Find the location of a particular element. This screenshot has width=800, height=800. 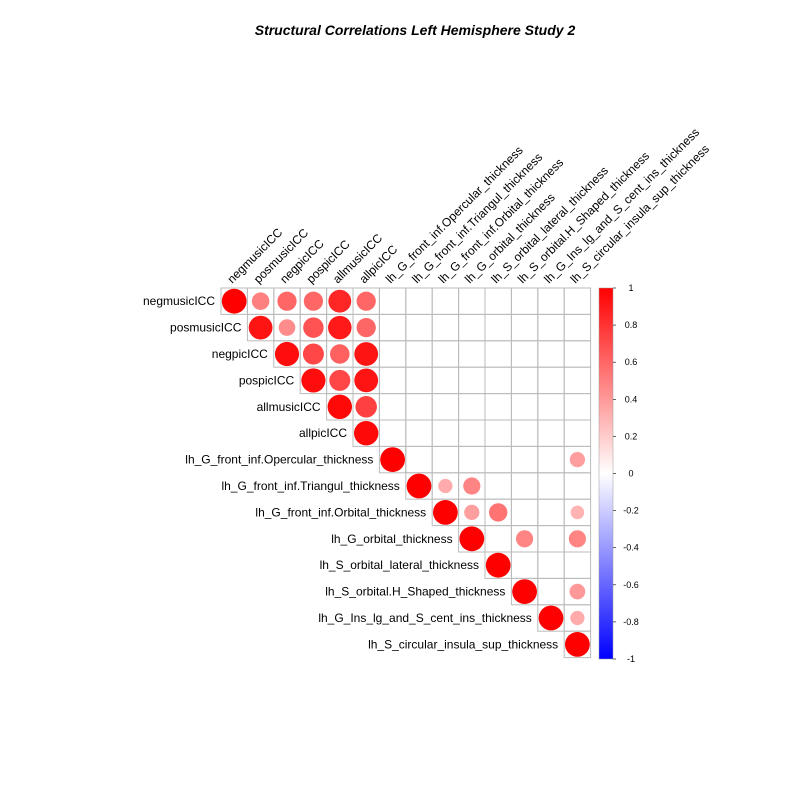

row-label: lh_S_orbital.H_Shaped_thickness is located at coordinates (415, 592).